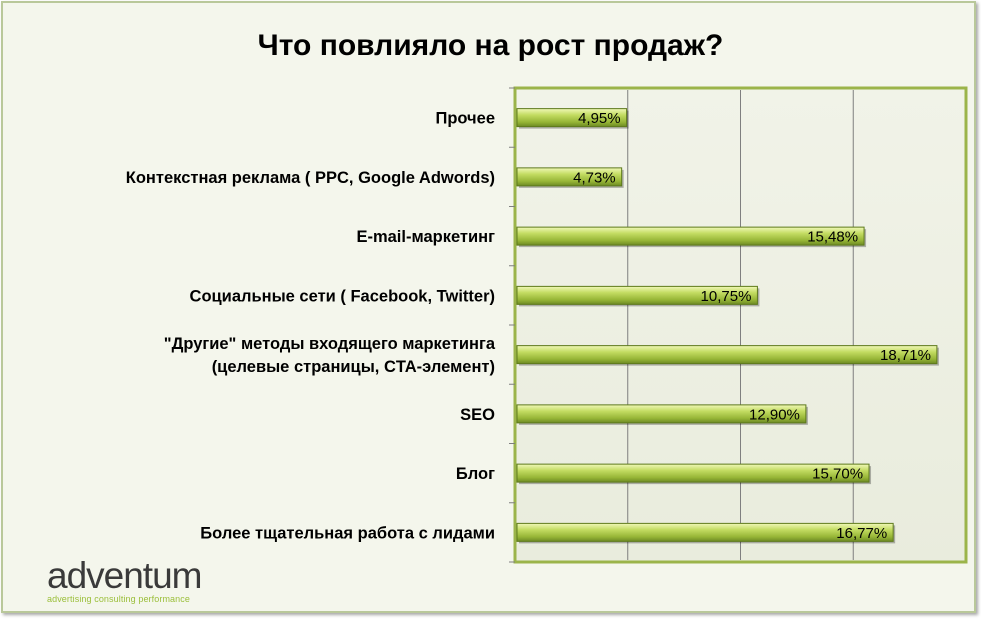  Describe the element at coordinates (594, 177) in the screenshot. I see `data-label: 4,73%` at that location.